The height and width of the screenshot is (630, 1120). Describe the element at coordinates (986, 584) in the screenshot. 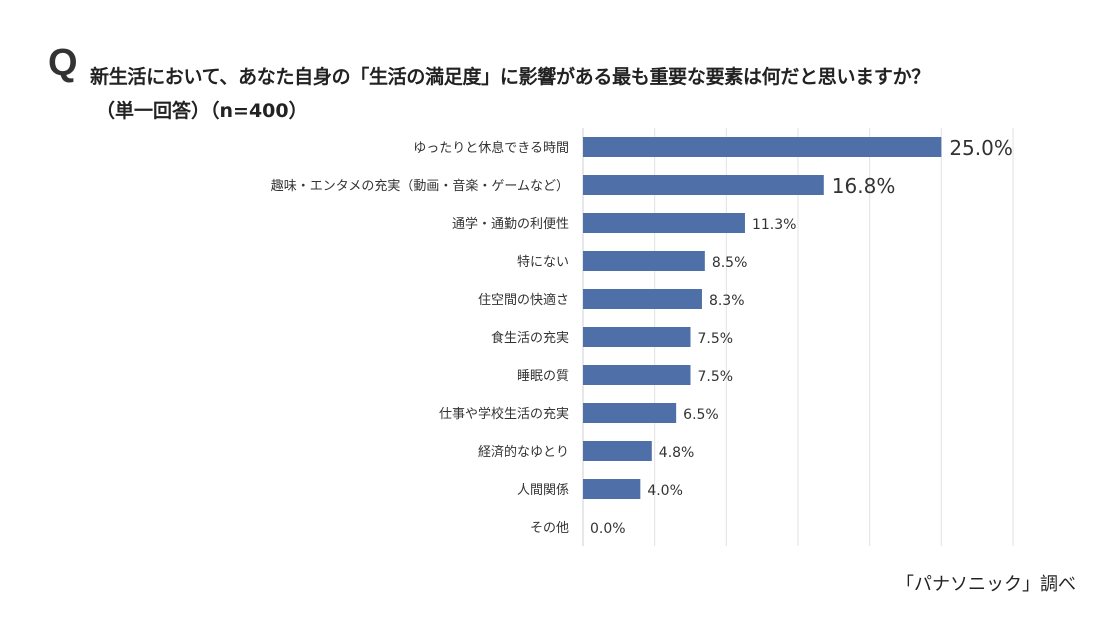

I see `source-note: 「パナソニック」調べ` at that location.